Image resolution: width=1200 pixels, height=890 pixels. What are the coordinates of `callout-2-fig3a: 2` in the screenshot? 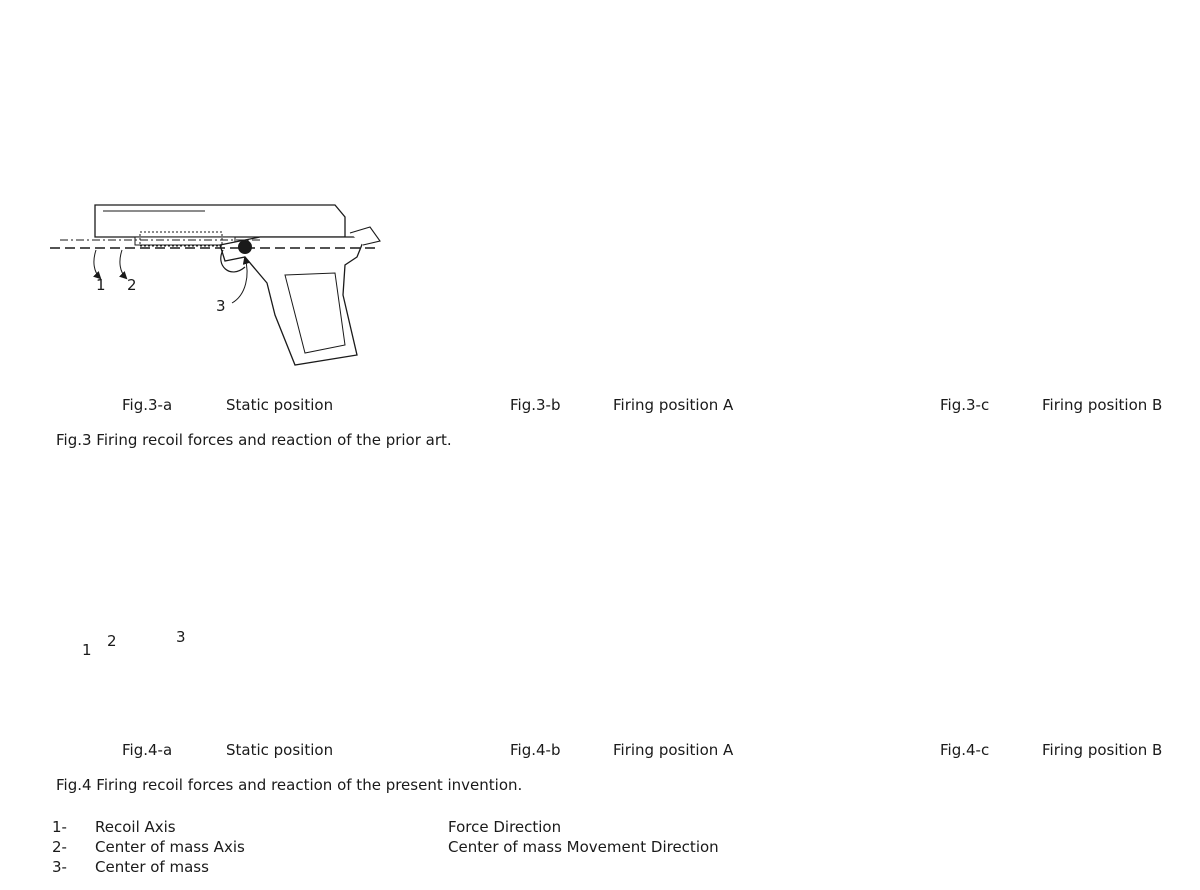 It's located at (132, 285).